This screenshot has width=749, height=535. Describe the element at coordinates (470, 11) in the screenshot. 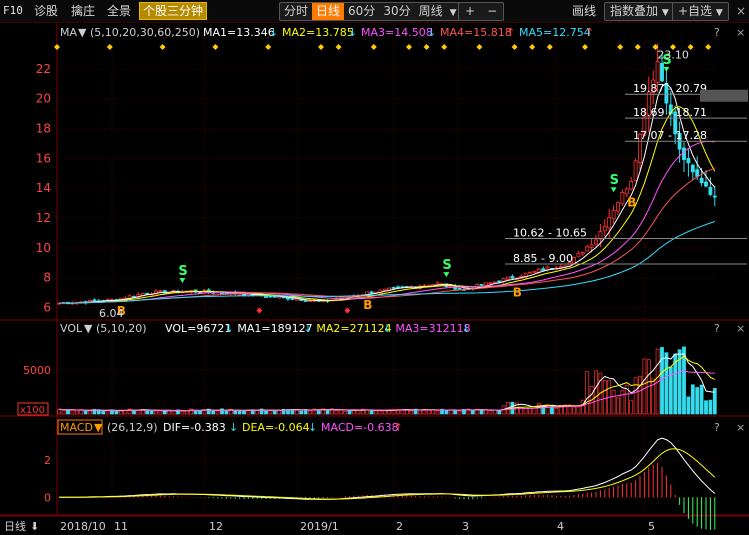

I see `zoom-in-button: +` at that location.